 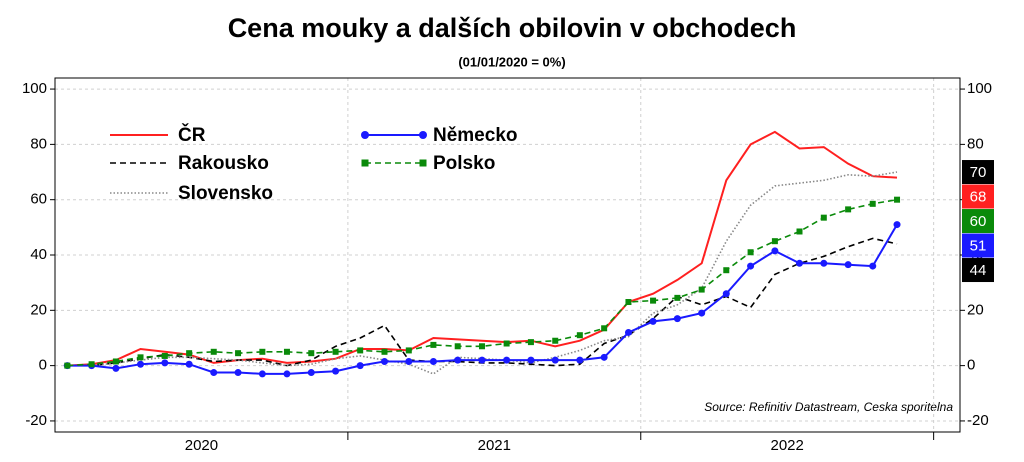 I want to click on chart-subtitle: (01/01/2020 = 0%), so click(x=511, y=61).